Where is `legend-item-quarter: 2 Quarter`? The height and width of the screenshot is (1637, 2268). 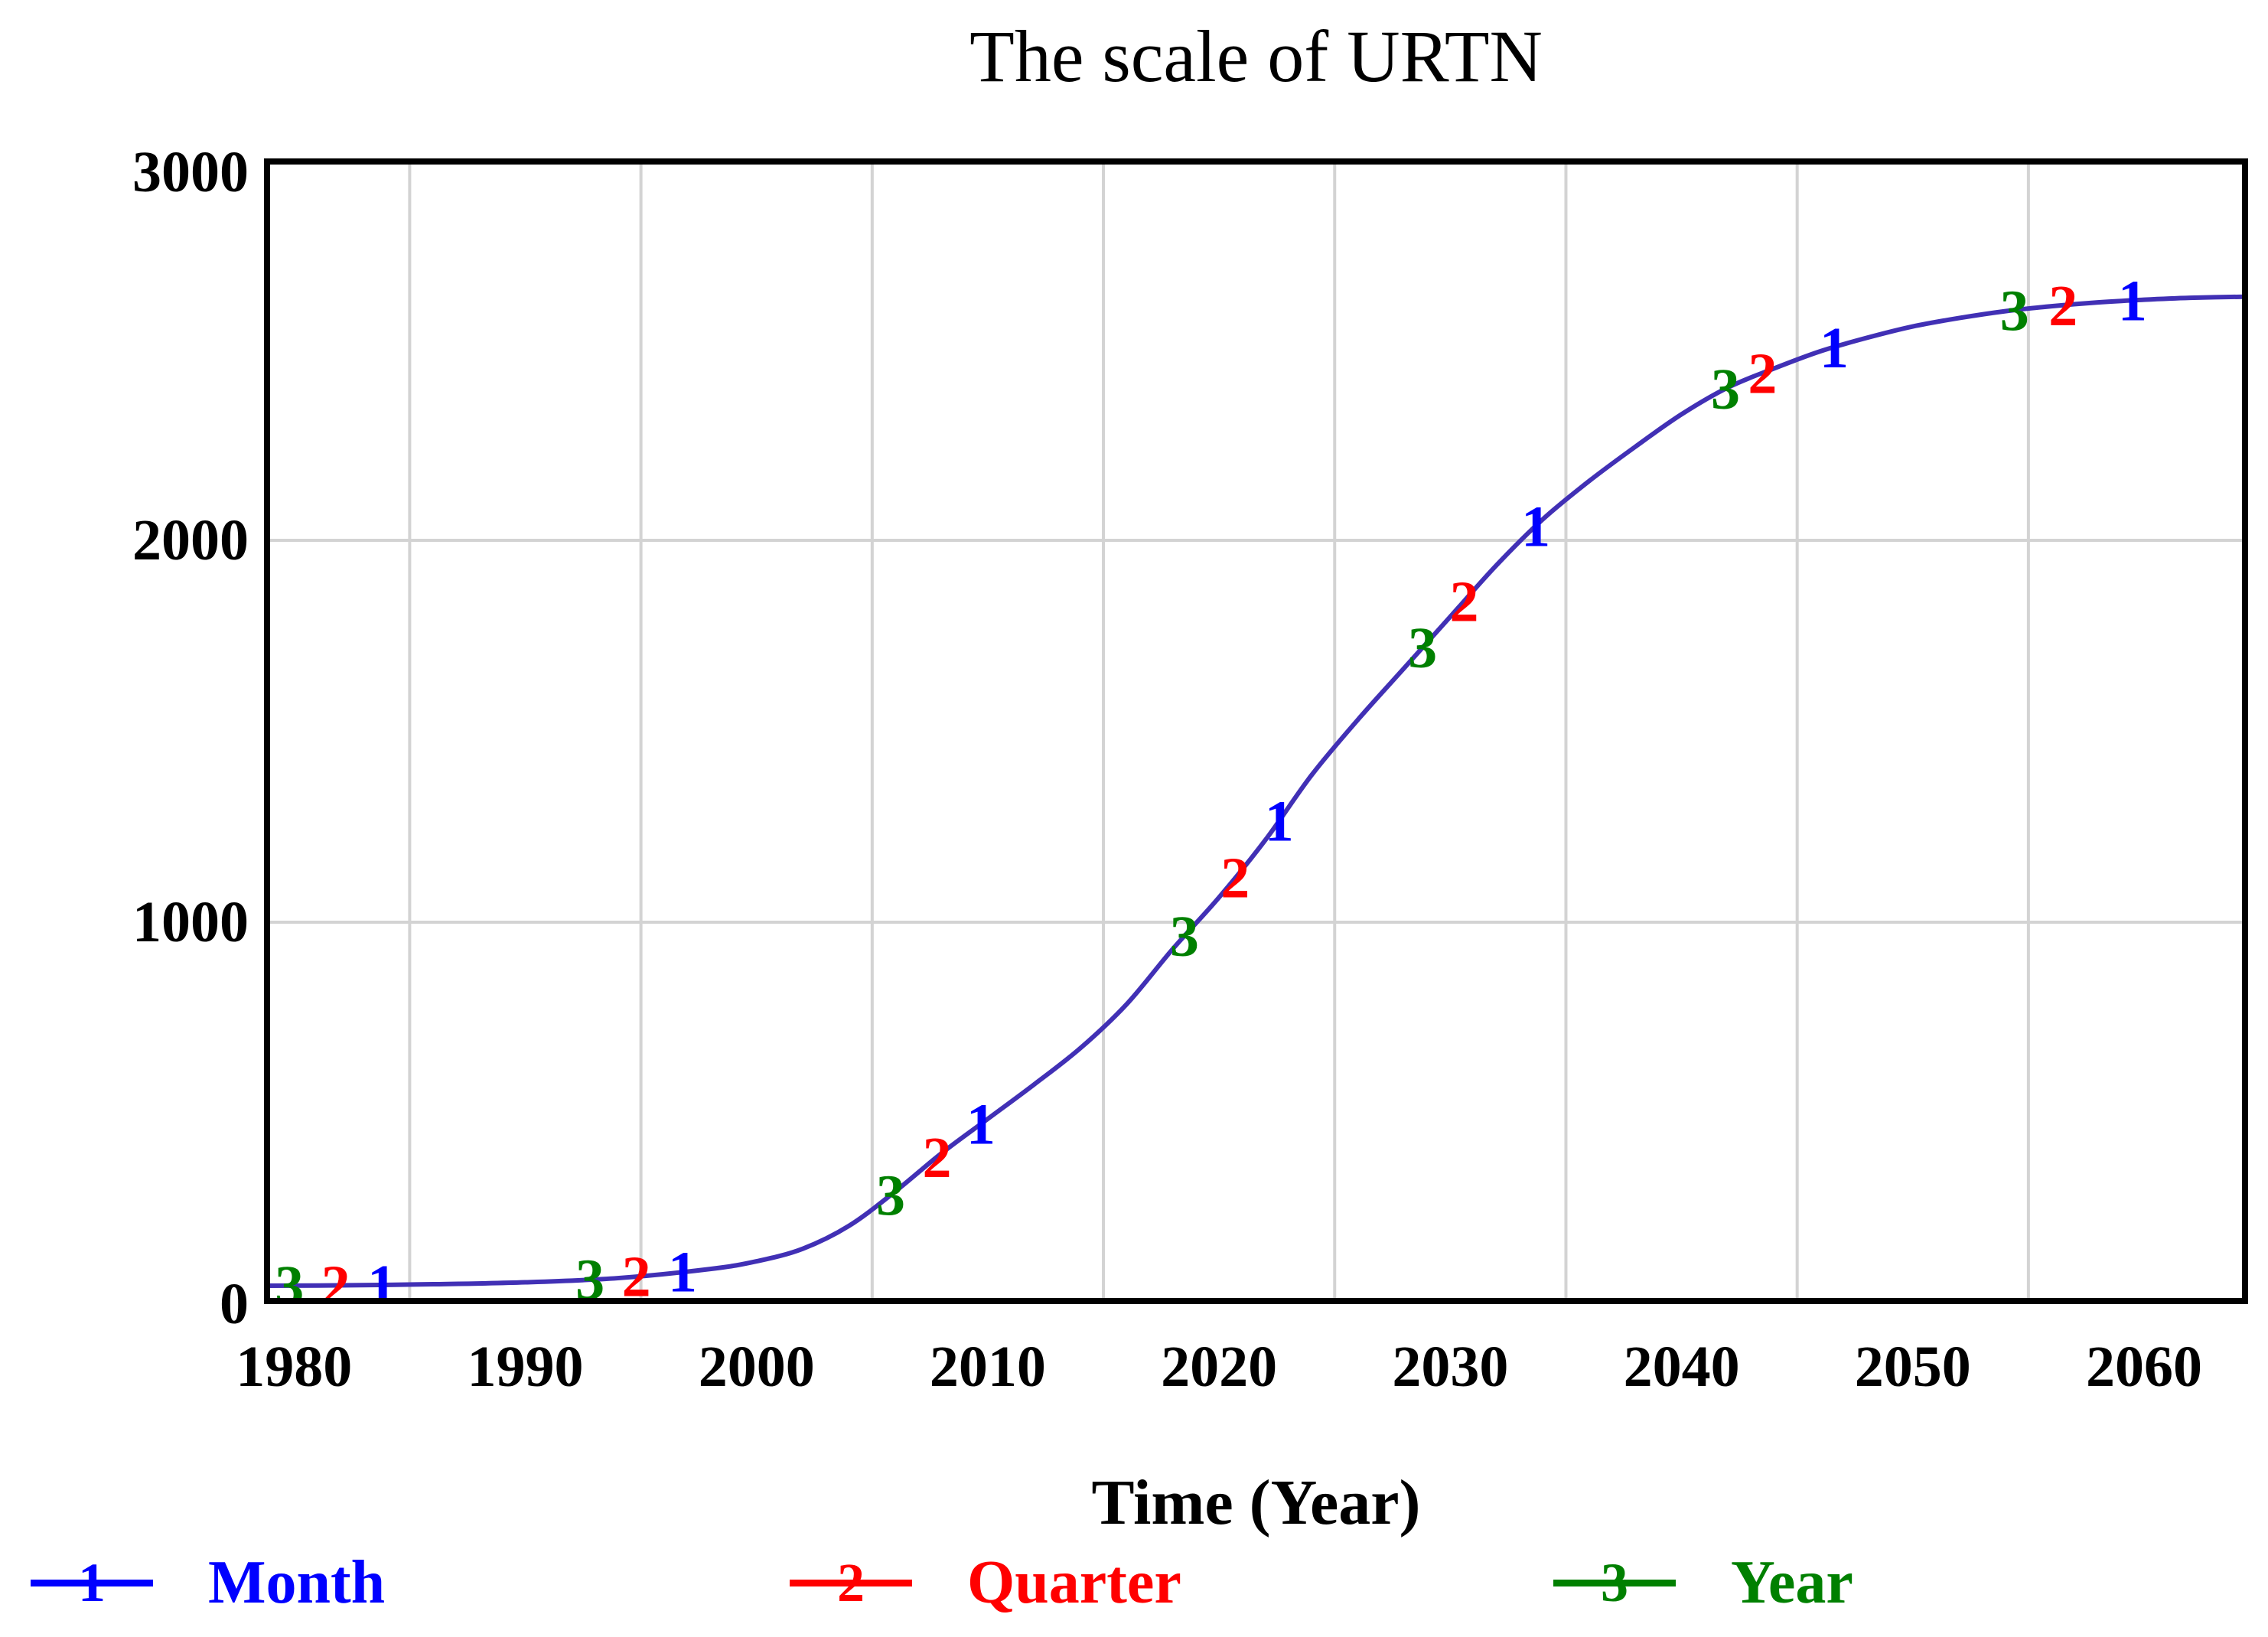 legend-item-quarter: 2 Quarter is located at coordinates (986, 1582).